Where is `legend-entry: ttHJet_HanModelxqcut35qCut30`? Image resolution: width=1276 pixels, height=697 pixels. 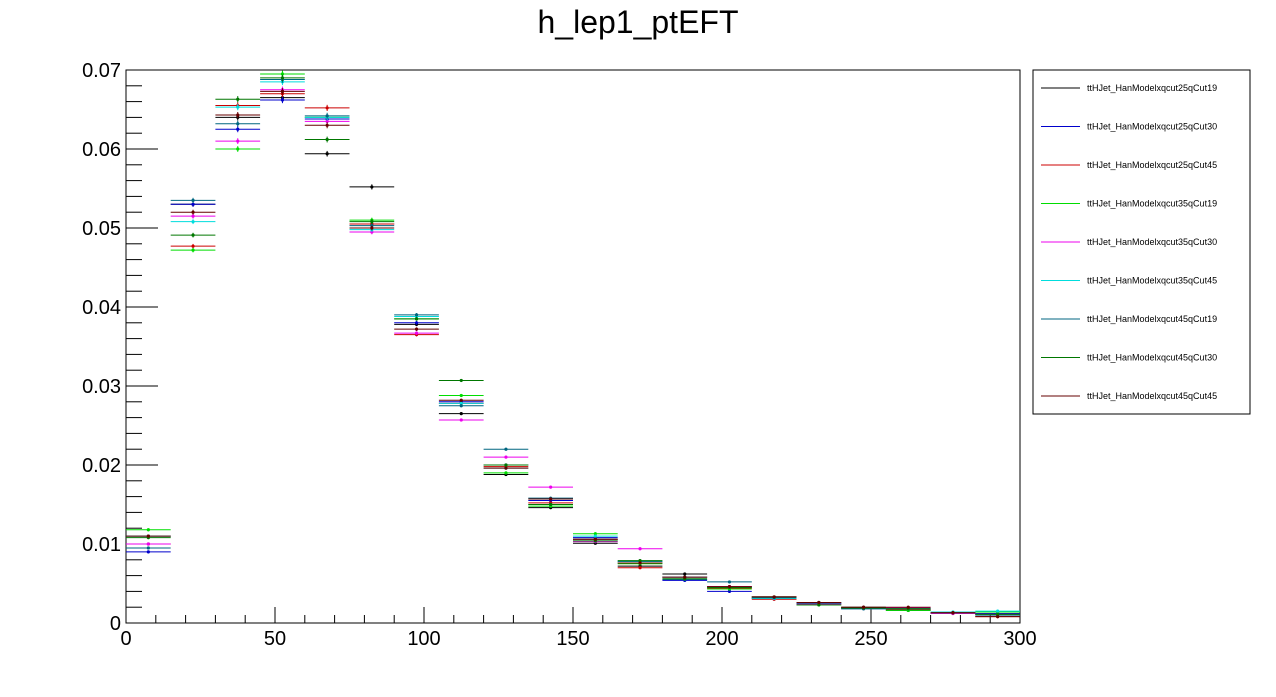
legend-entry: ttHJet_HanModelxqcut35qCut30 is located at coordinates (1129, 242).